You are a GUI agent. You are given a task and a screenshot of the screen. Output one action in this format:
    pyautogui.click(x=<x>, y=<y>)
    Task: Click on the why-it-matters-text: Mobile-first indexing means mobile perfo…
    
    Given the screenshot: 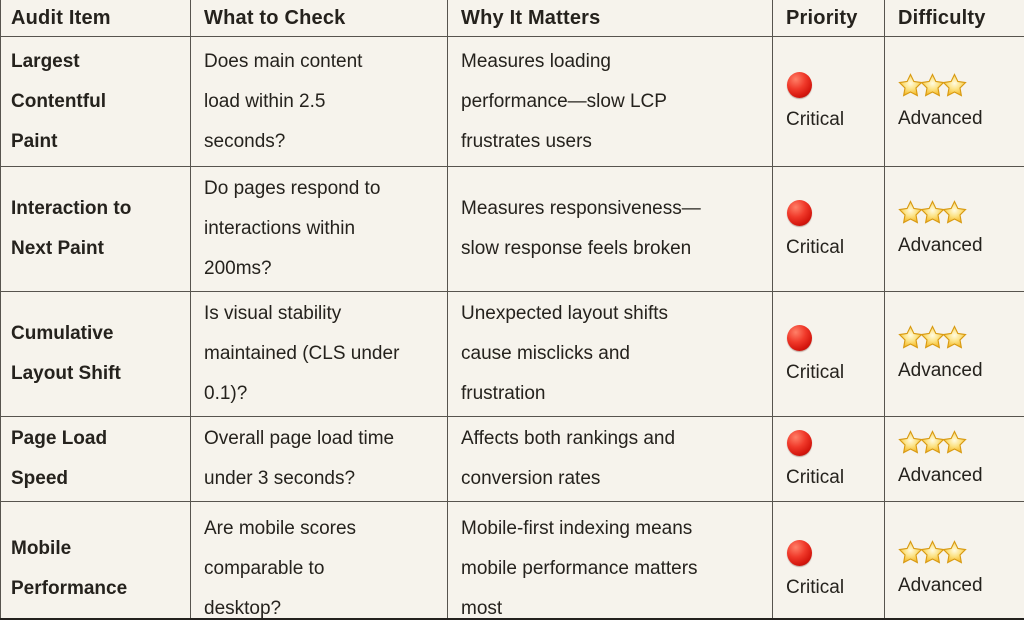 What is the action you would take?
    pyautogui.click(x=579, y=568)
    